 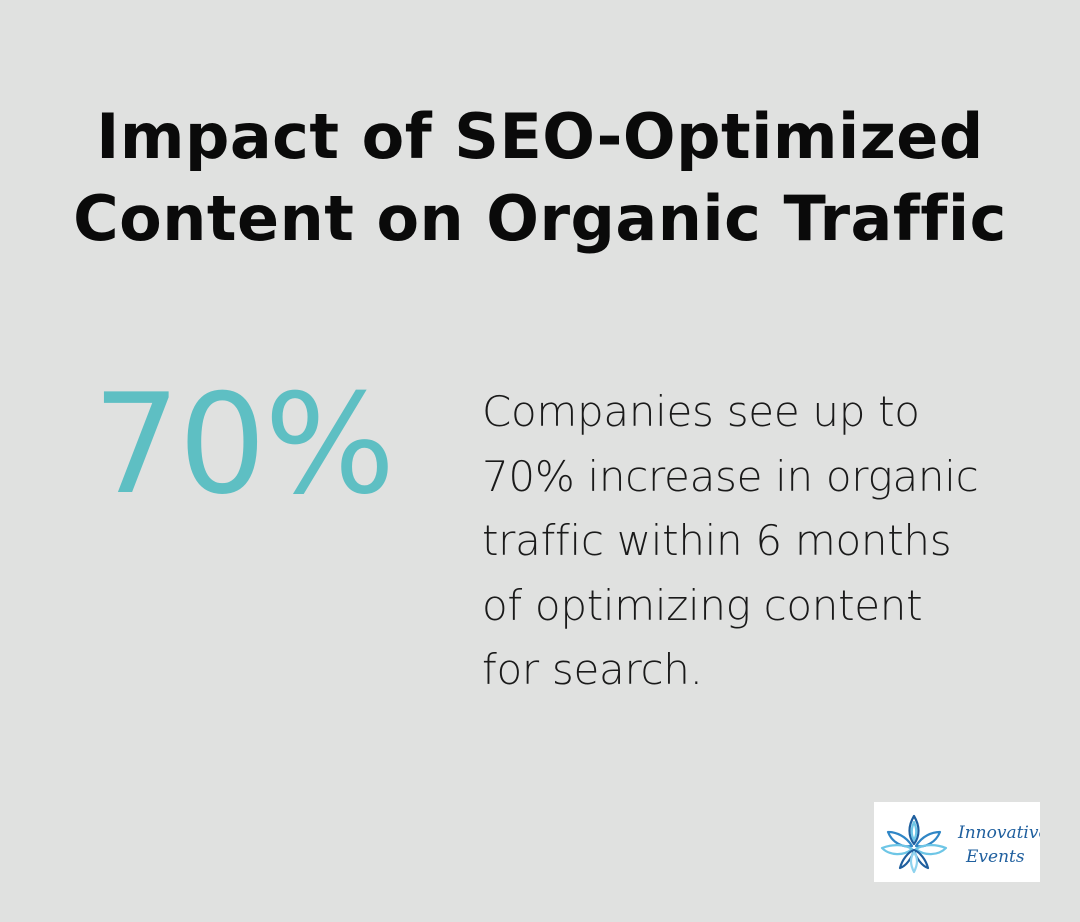 What do you see at coordinates (592, 669) in the screenshot?
I see `description-line: for search.` at bounding box center [592, 669].